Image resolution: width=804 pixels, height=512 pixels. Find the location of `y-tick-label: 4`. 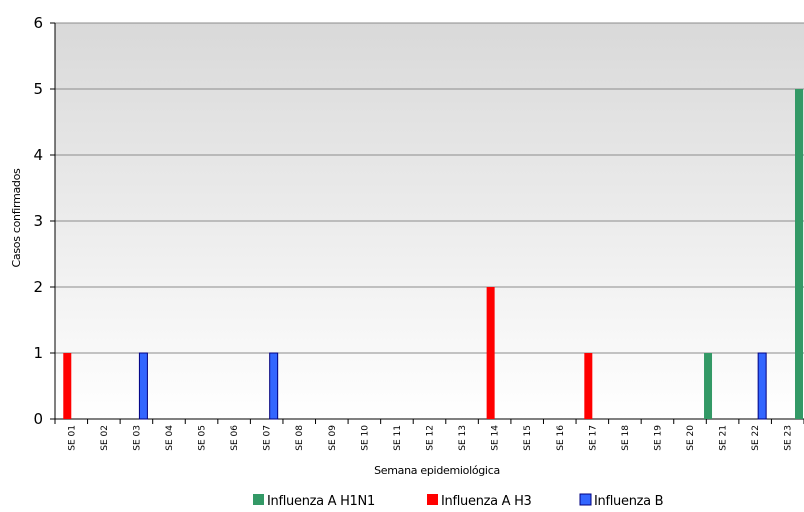

y-tick-label: 4 is located at coordinates (38, 155).